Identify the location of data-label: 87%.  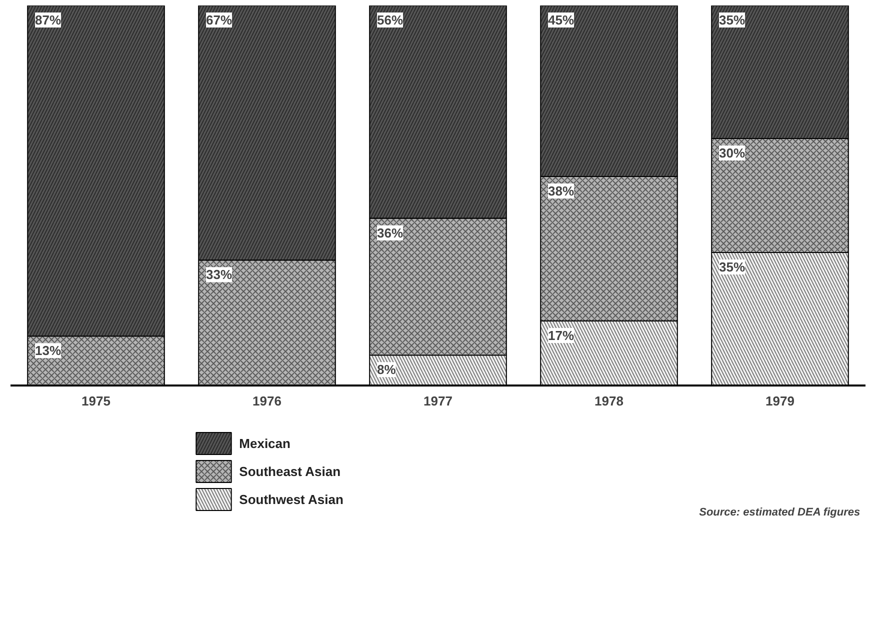
(48, 20).